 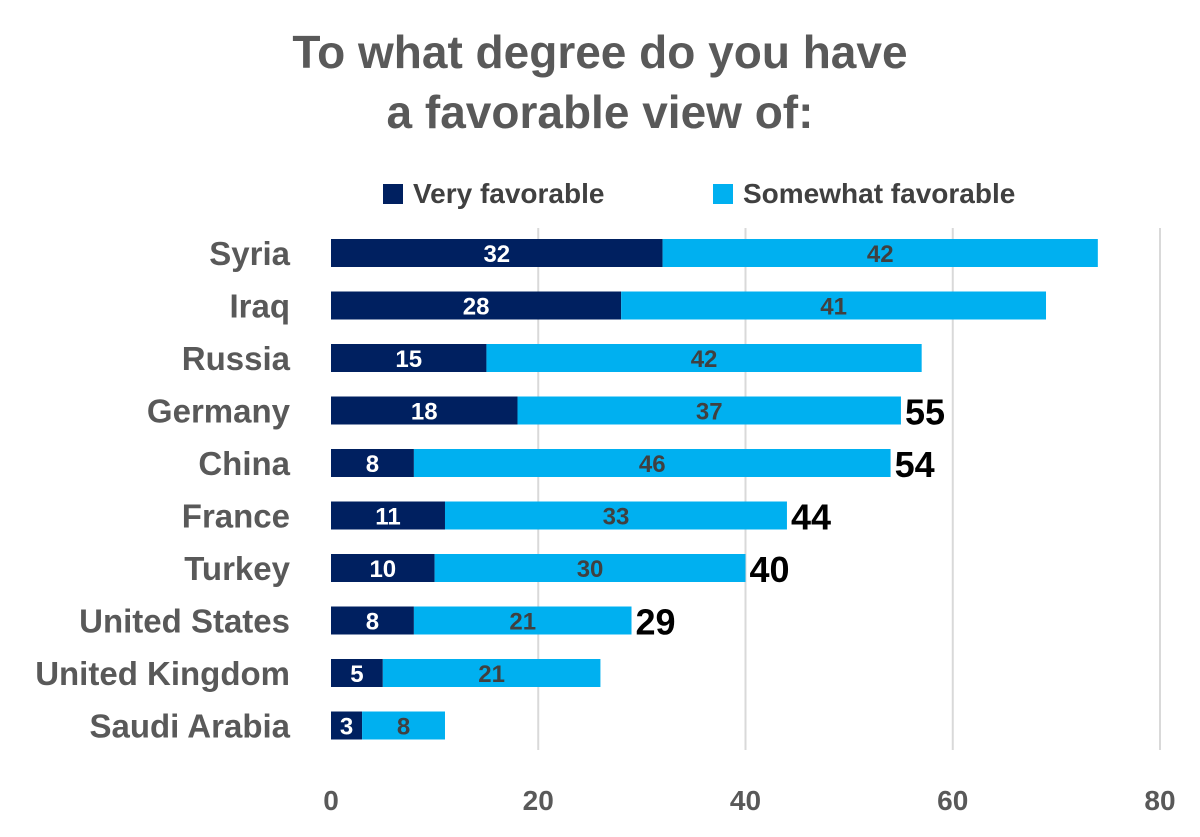 I want to click on category-label: United States, so click(x=184, y=621).